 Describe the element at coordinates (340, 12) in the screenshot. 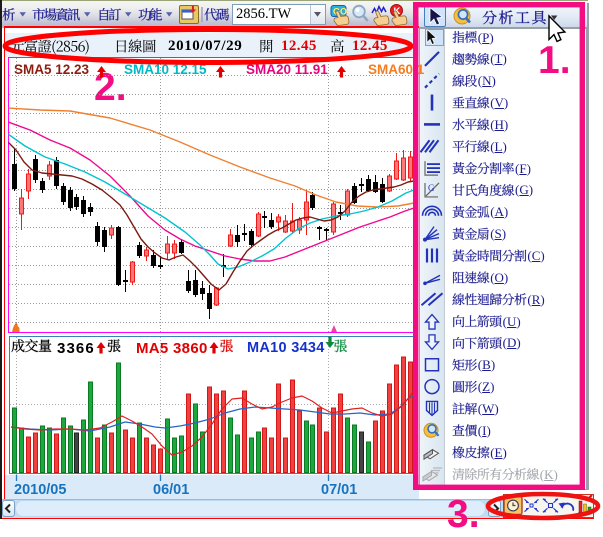

I see `svg-text: GO` at that location.